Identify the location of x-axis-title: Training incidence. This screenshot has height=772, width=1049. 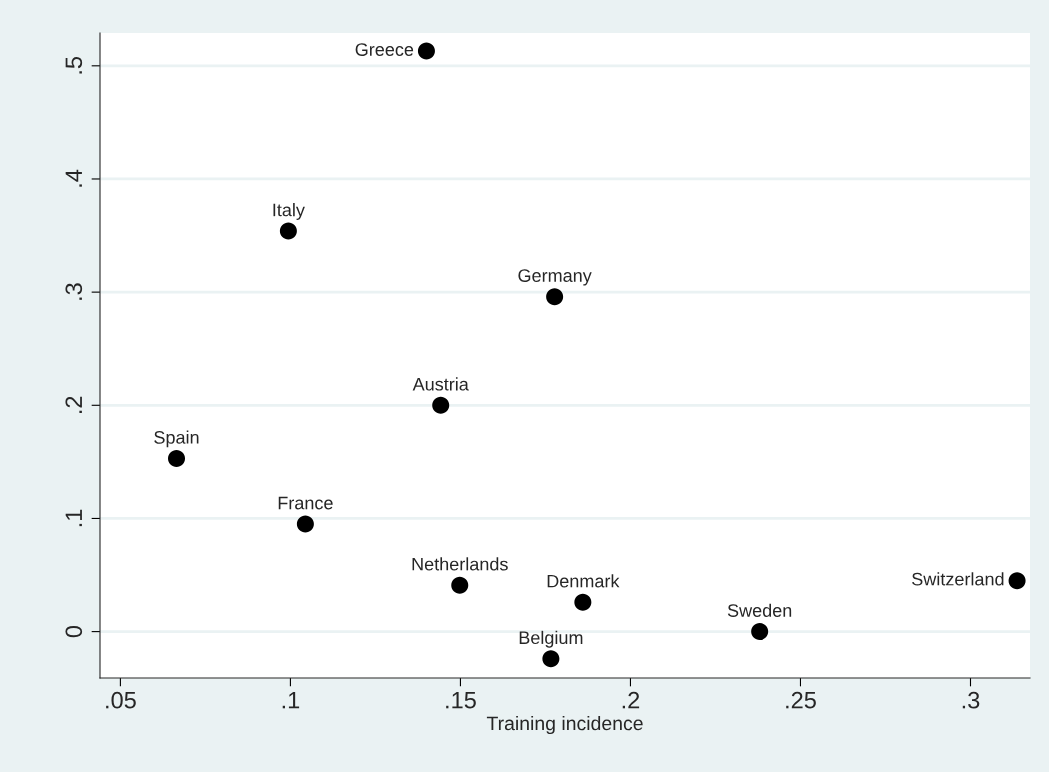
(564, 725).